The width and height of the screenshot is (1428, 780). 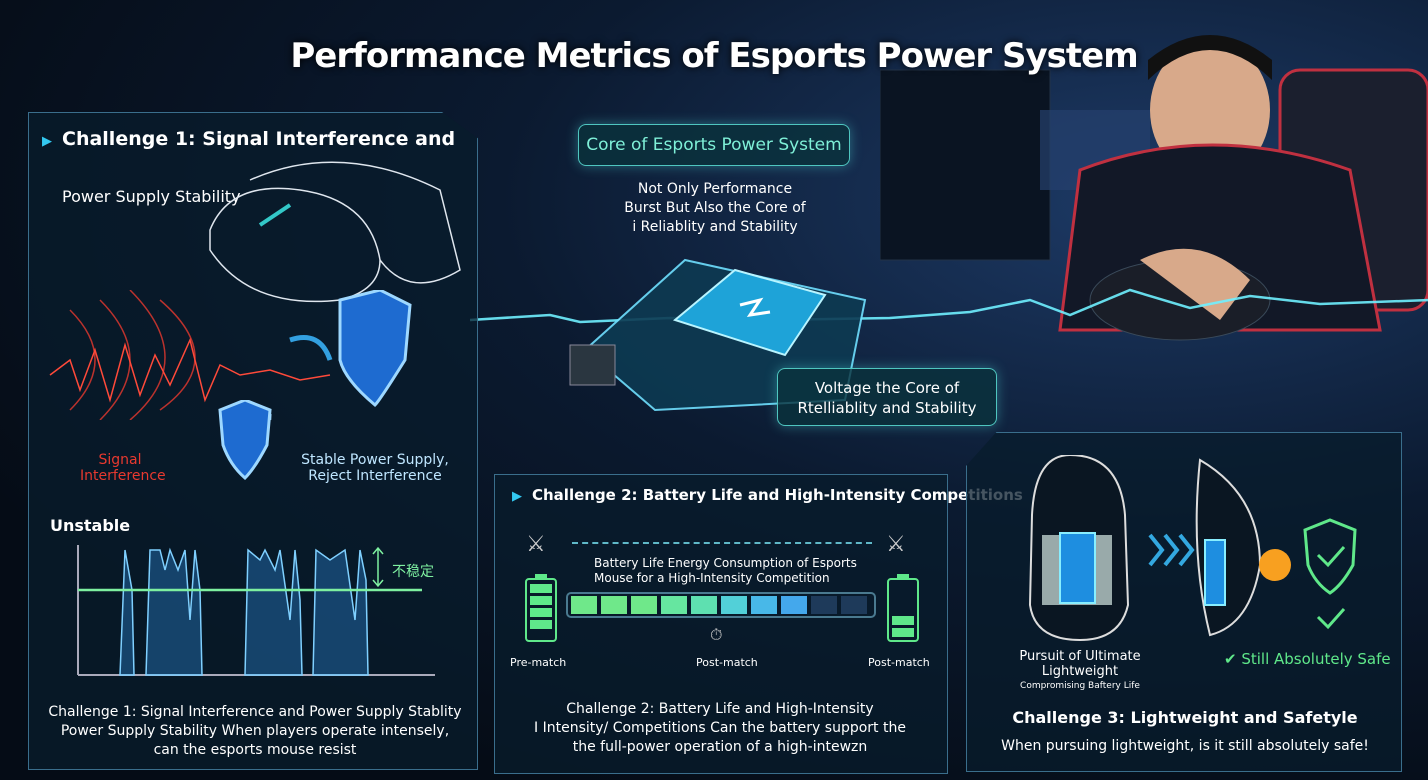 I want to click on unstable-label: Unstable, so click(x=90, y=525).